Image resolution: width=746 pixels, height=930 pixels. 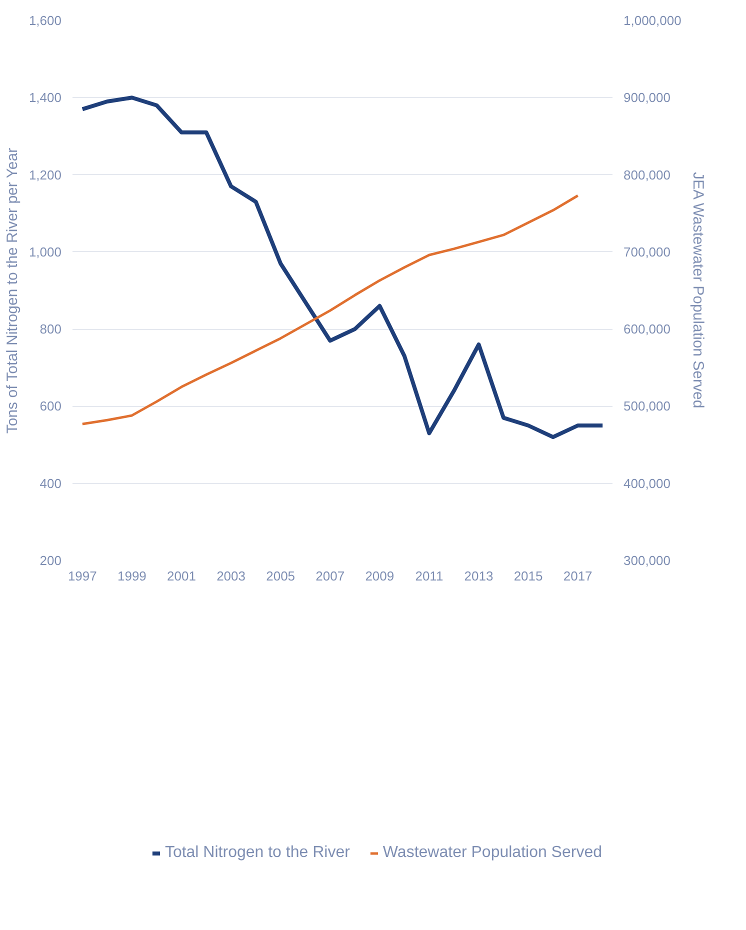 I want to click on y2-tick-label: 700,000, so click(x=647, y=252).